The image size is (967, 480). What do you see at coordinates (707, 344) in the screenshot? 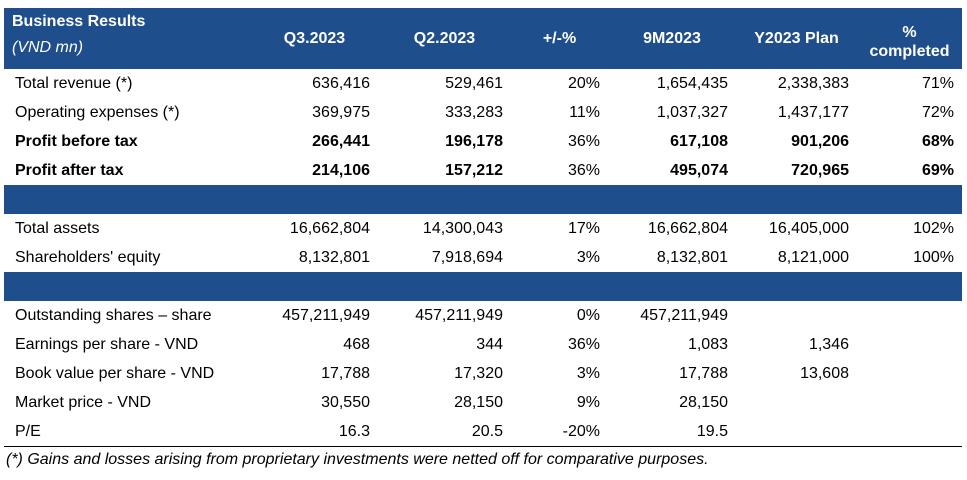
I see `cell-9m: 1,083` at bounding box center [707, 344].